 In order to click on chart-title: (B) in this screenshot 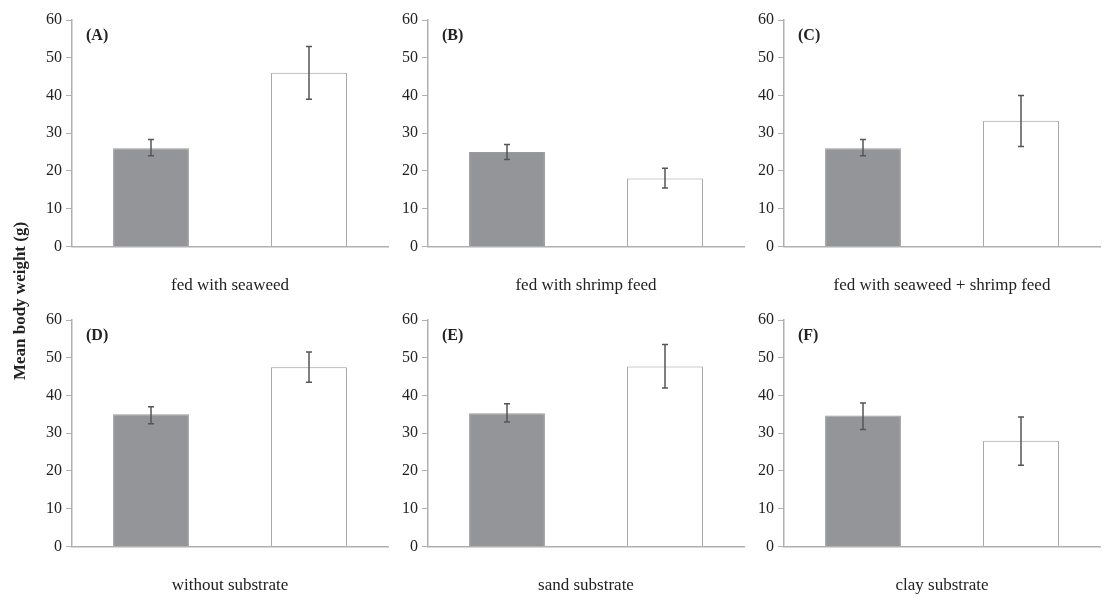, I will do `click(453, 35)`.